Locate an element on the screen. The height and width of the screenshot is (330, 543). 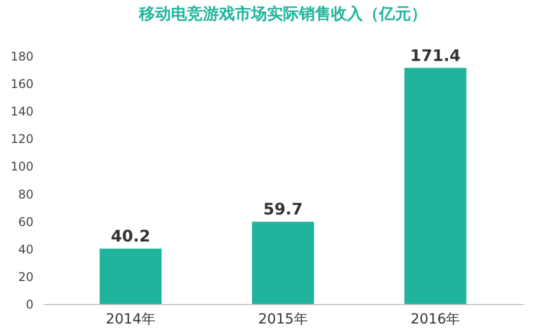
y-tick-label: 20 is located at coordinates (26, 277).